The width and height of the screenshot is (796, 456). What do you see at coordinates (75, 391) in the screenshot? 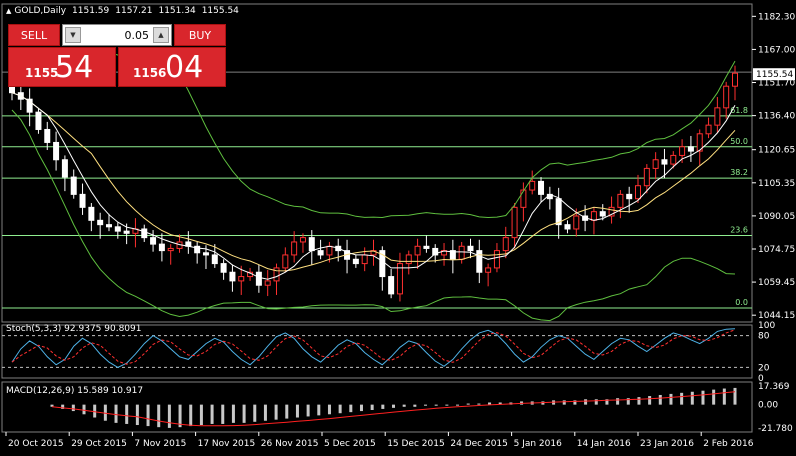
I see `macd-label: MACD(12,26,9) 15.589 10.917` at bounding box center [75, 391].